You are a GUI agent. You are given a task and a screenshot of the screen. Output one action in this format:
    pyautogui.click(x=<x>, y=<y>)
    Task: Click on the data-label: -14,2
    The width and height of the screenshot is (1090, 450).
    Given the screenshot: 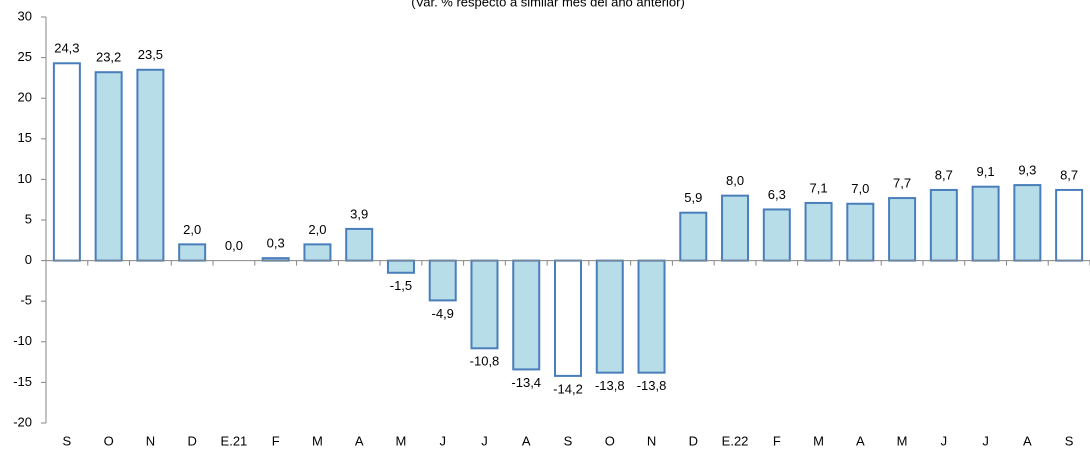 What is the action you would take?
    pyautogui.click(x=568, y=388)
    